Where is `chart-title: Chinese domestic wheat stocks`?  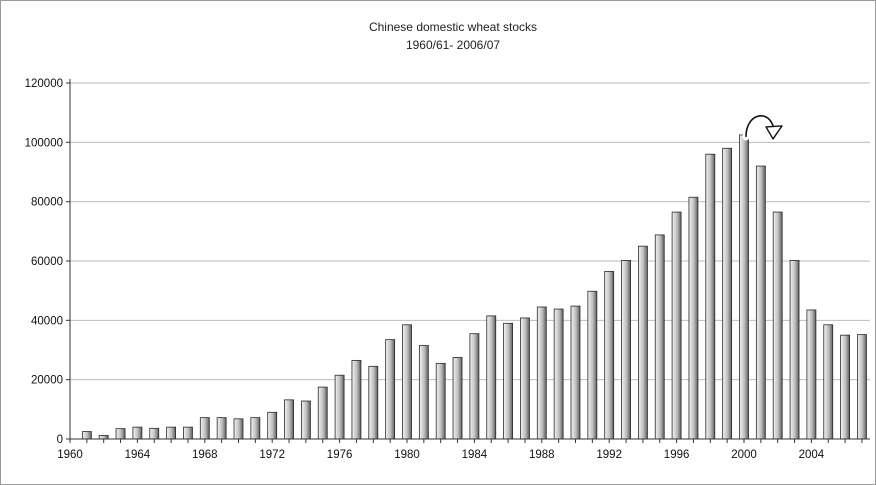
chart-title: Chinese domestic wheat stocks is located at coordinates (453, 27).